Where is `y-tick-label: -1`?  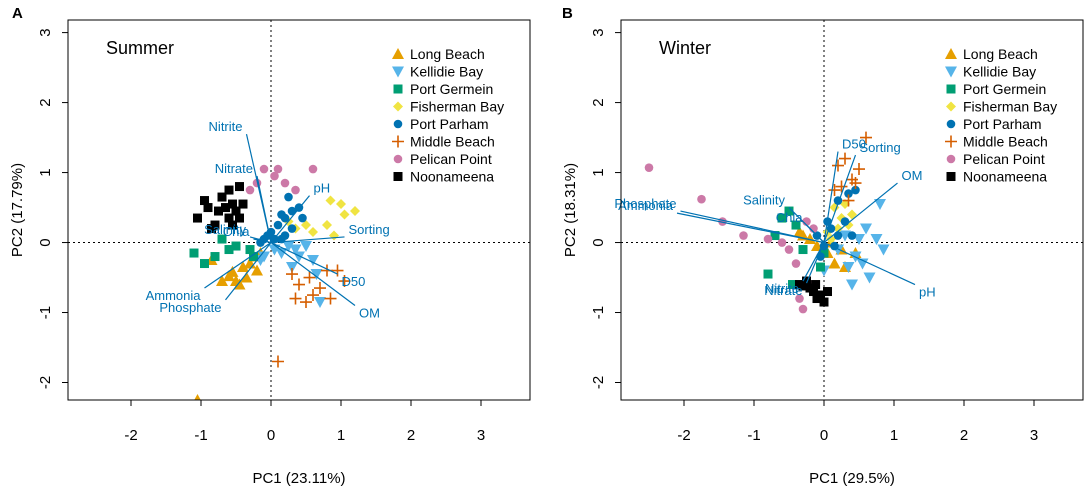 y-tick-label: -1 is located at coordinates (45, 312).